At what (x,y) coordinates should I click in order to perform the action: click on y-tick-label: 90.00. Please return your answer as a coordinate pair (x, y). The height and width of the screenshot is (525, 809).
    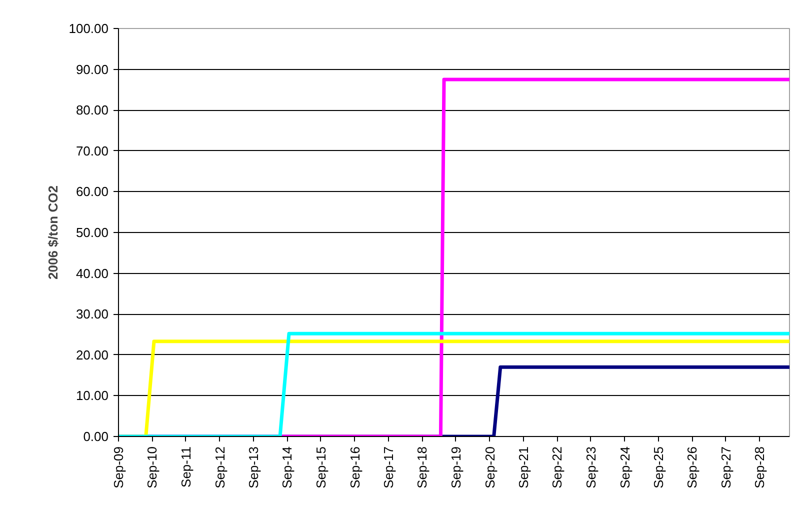
    Looking at the image, I should click on (92, 69).